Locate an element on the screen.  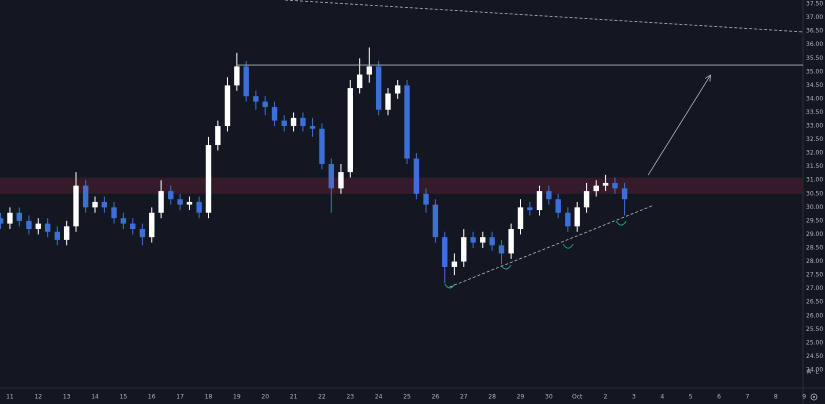
axis-button: L is located at coordinates (817, 372).